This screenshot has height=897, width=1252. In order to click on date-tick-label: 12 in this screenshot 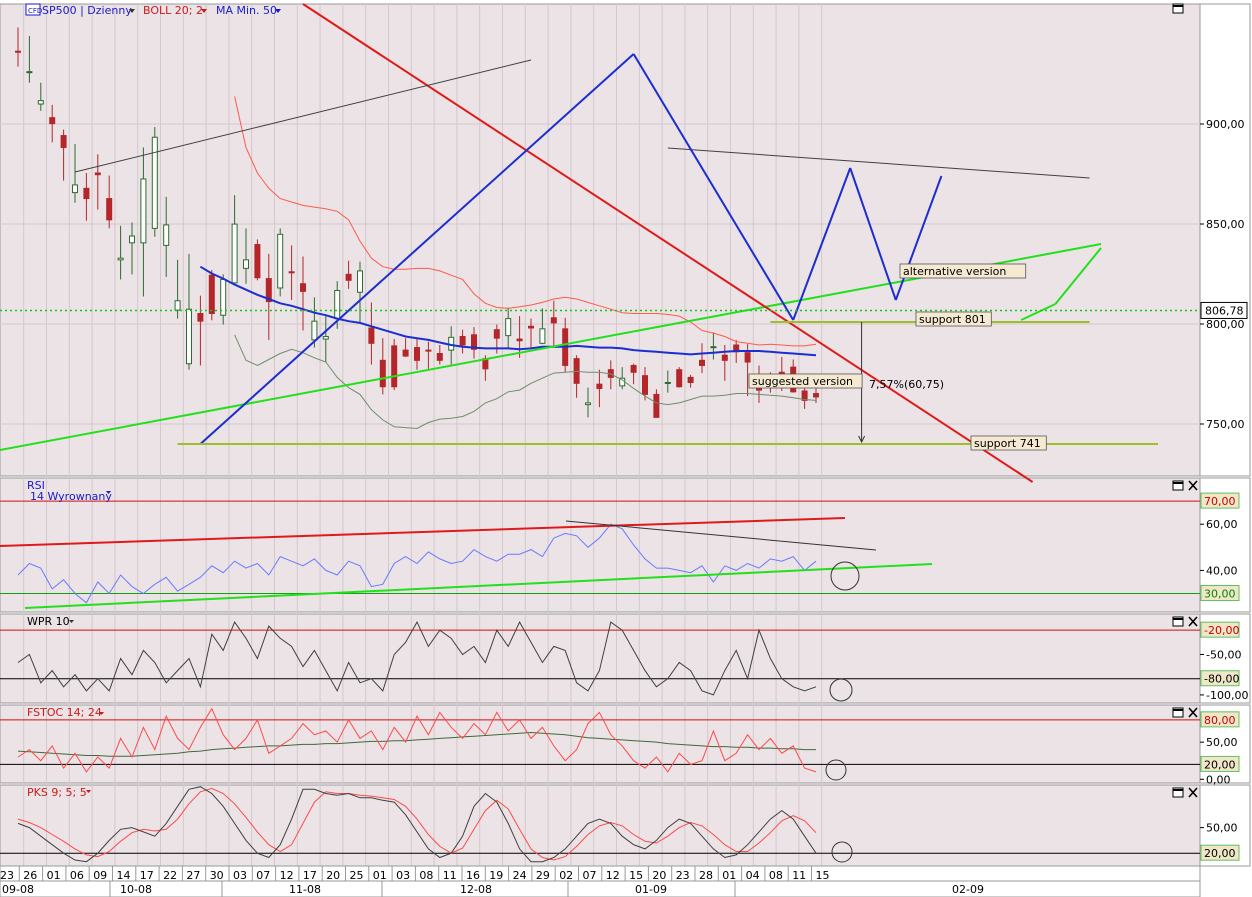, I will do `click(287, 875)`.